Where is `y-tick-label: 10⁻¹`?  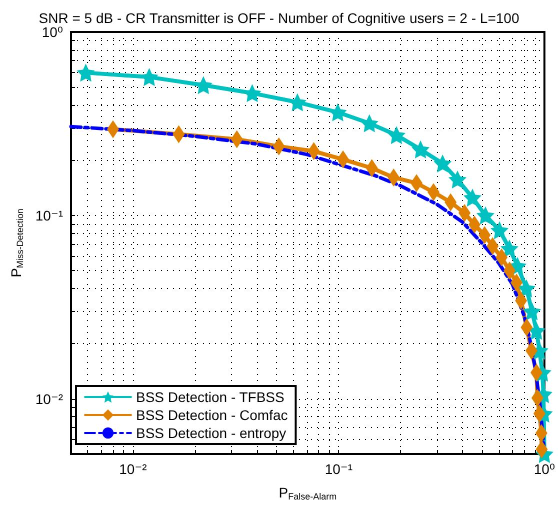
y-tick-label: 10⁻¹ is located at coordinates (49, 215).